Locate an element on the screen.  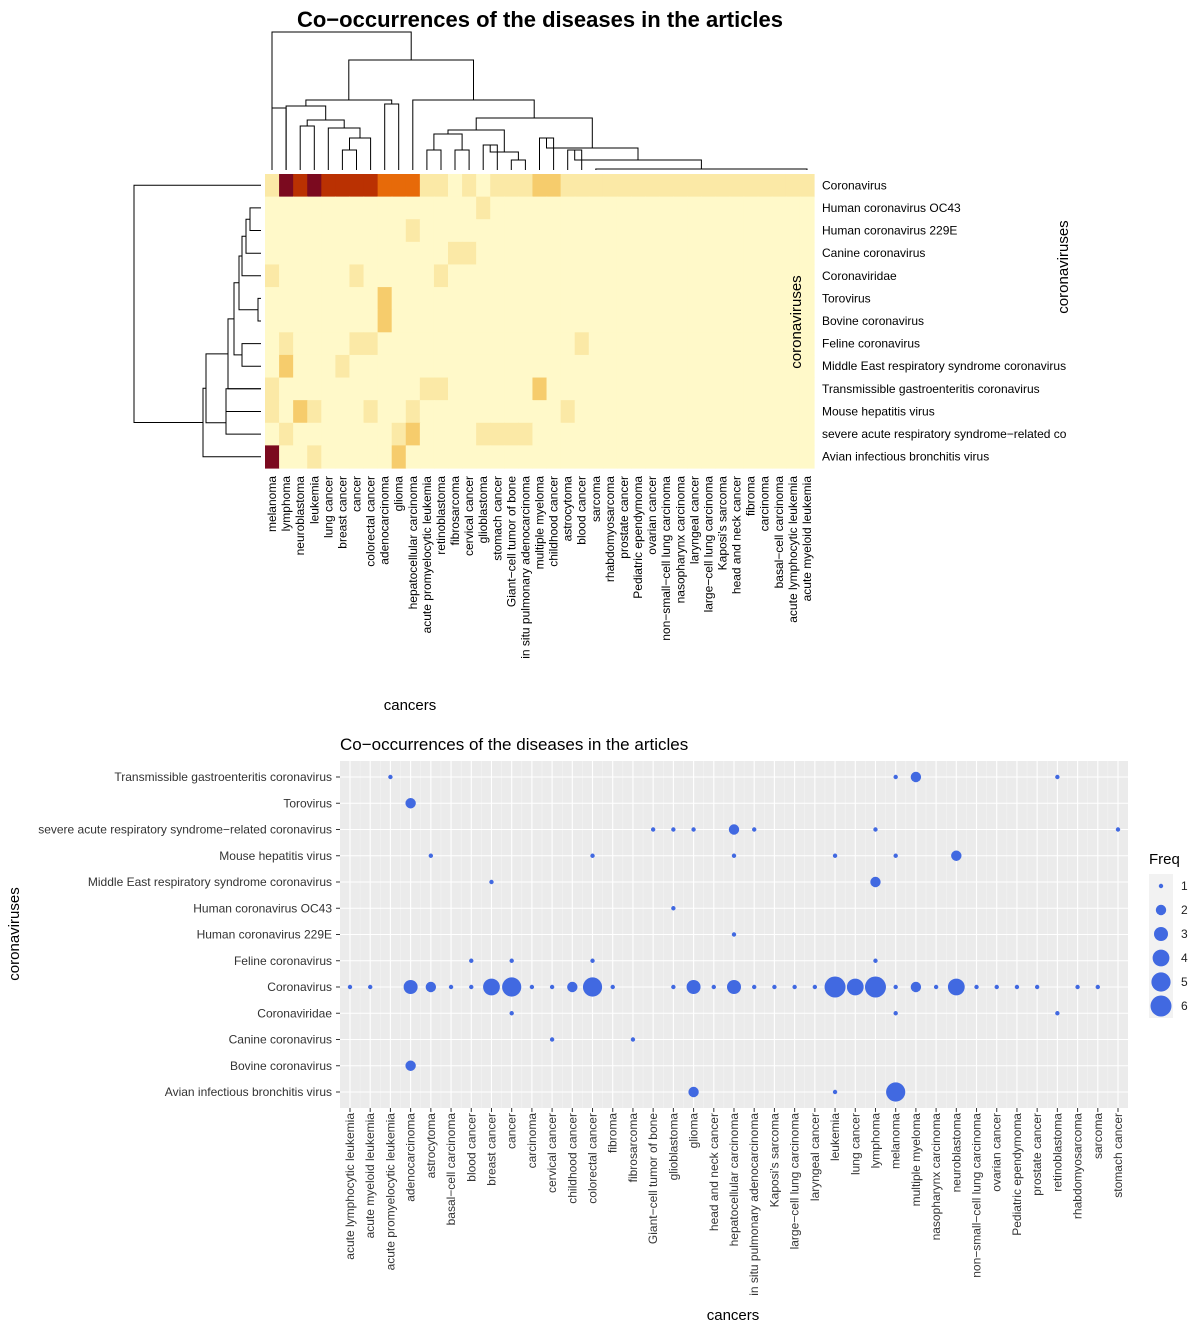
heatmap-col-label: sarcoma is located at coordinates (596, 499).